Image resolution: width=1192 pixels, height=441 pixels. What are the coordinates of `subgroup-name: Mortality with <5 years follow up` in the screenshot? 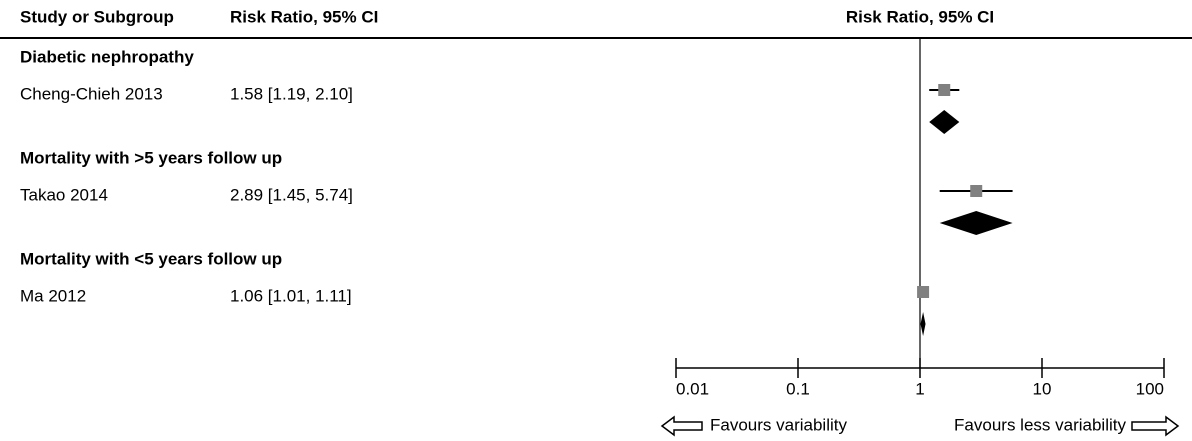 It's located at (151, 258).